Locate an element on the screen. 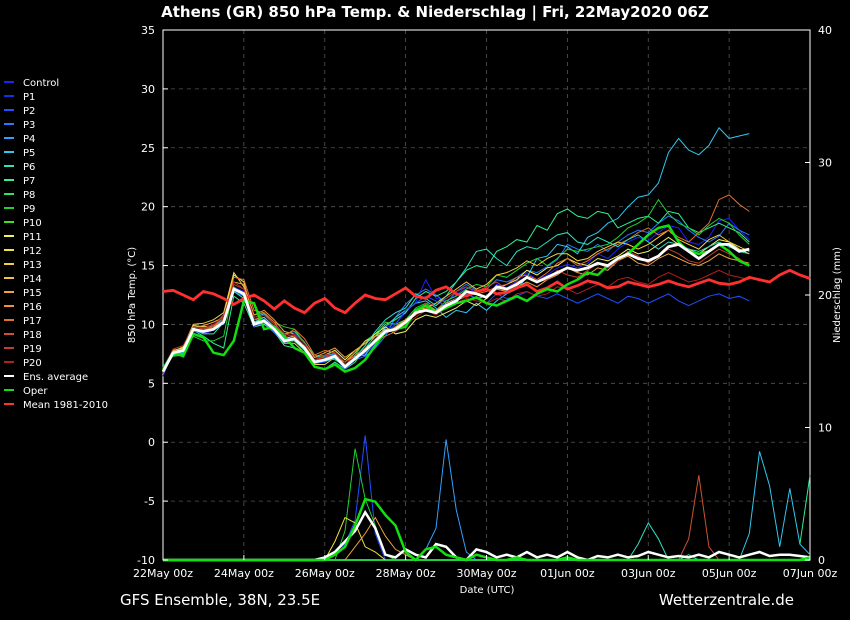  x-tick-label: 24May 00z is located at coordinates (244, 573).